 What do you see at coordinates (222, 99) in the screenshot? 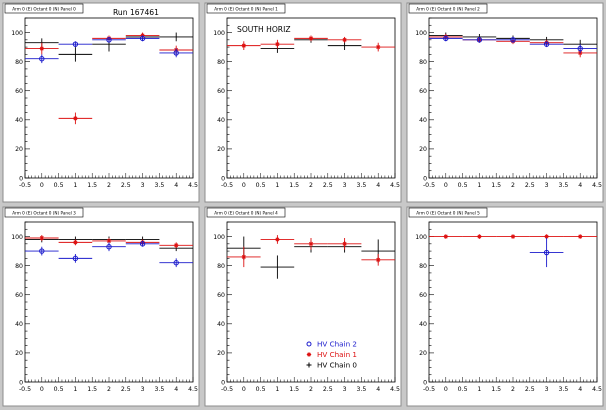
I see `y-axis: 0 20 40 60 80 100` at bounding box center [222, 99].